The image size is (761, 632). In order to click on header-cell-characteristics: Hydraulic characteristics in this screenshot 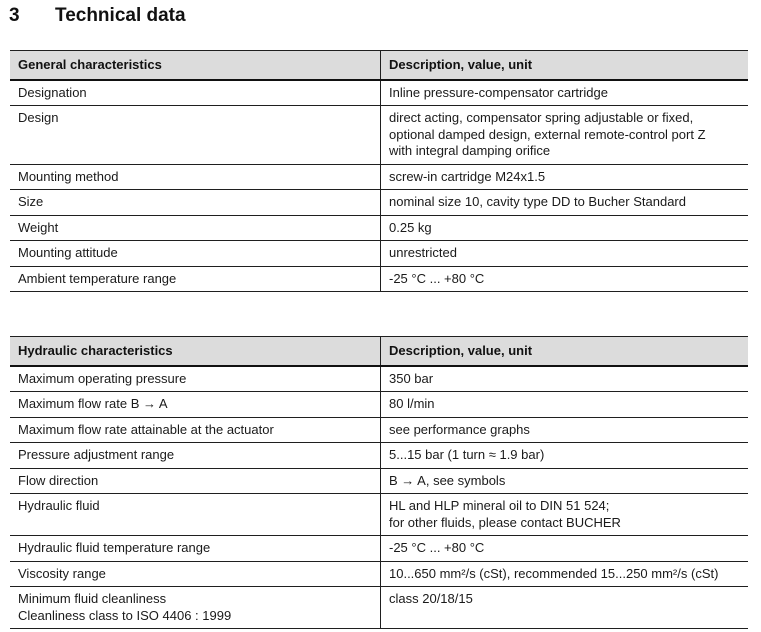, I will do `click(195, 351)`.